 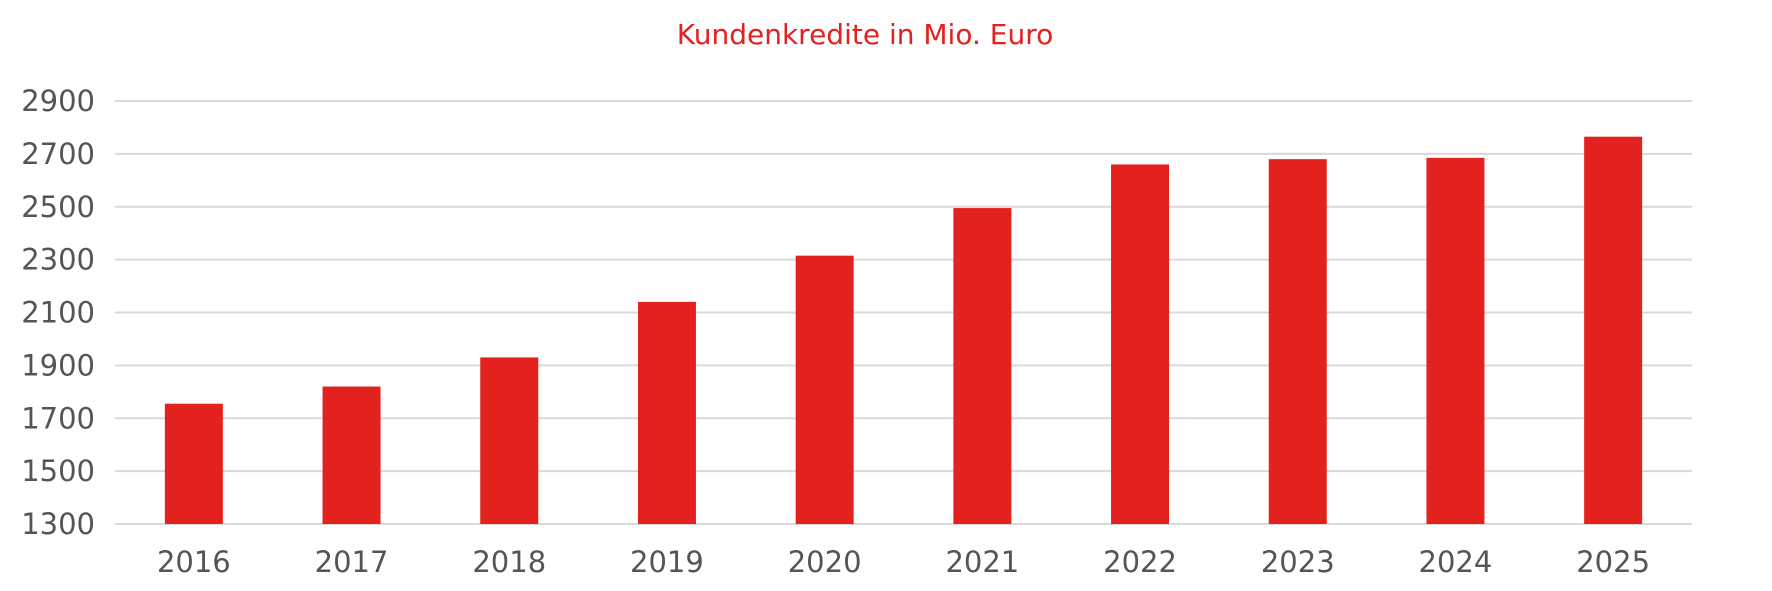 I want to click on y-tick-label: 1300, so click(x=58, y=524).